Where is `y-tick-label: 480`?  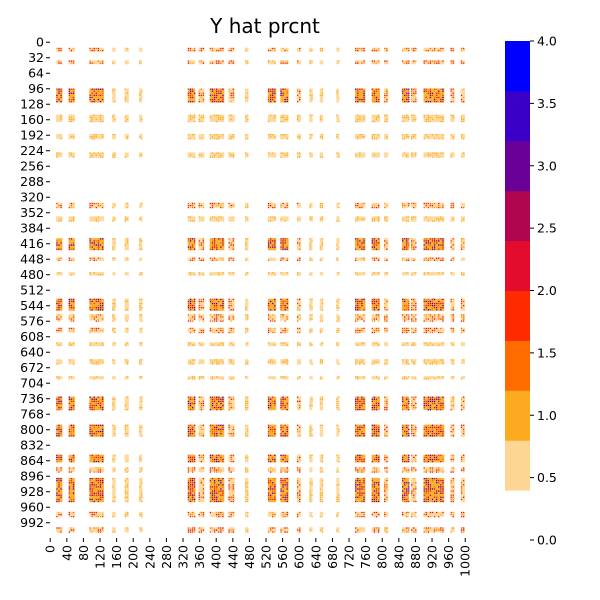 y-tick-label: 480 is located at coordinates (32, 274).